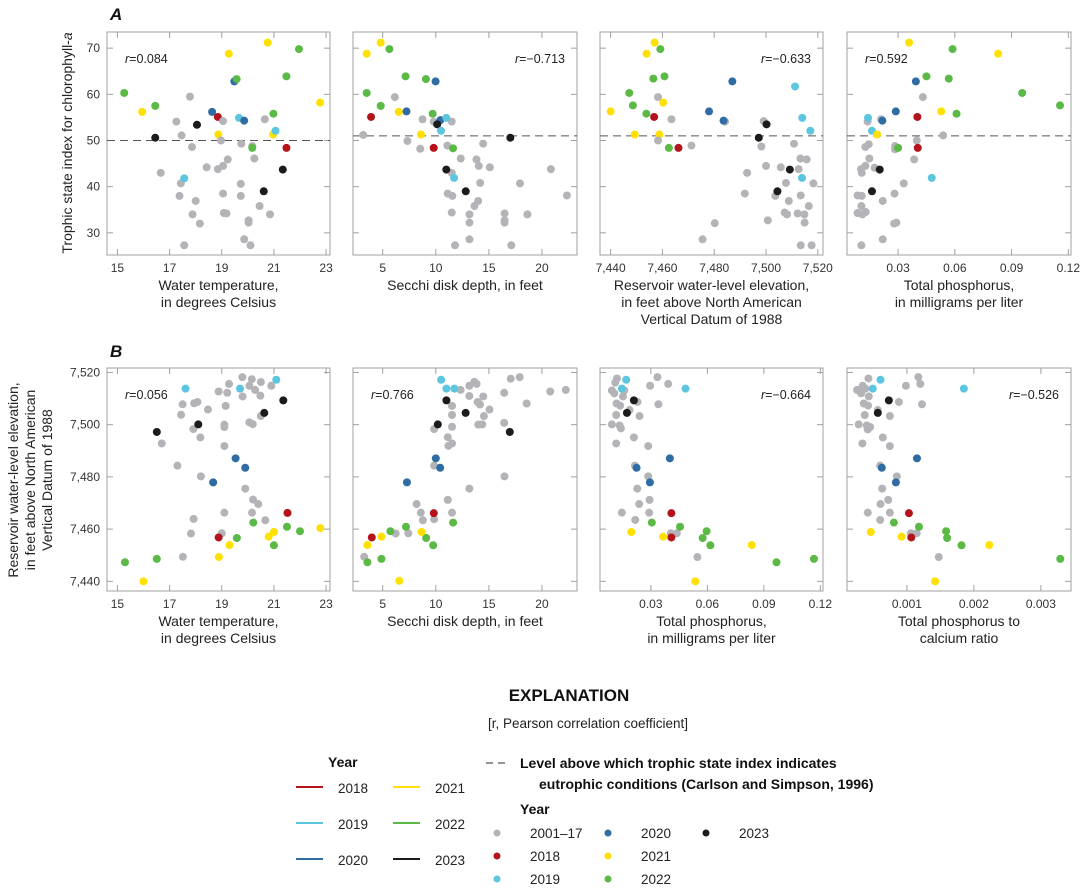 This screenshot has width=1089, height=891. Describe the element at coordinates (274, 268) in the screenshot. I see `x-tick-label: 21` at that location.